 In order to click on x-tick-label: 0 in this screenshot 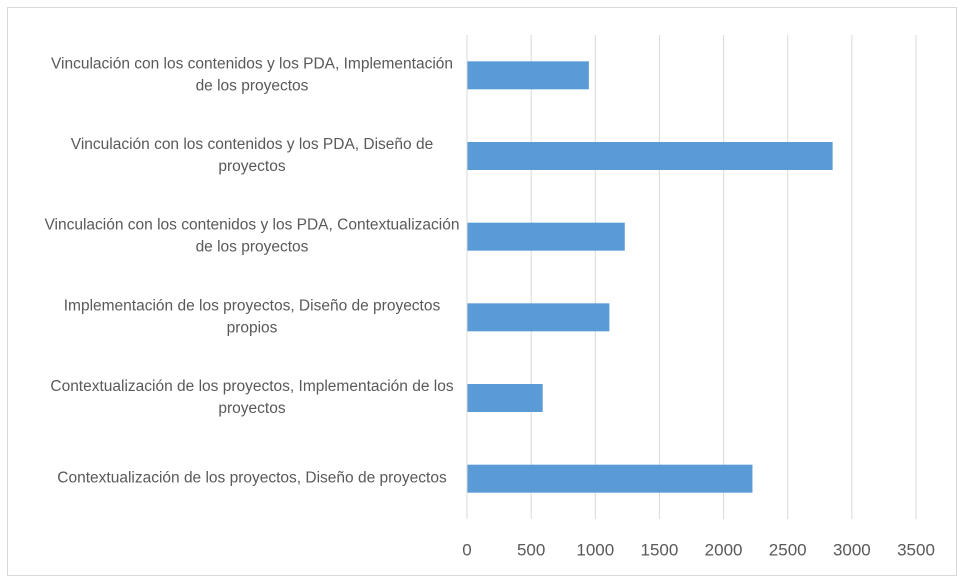, I will do `click(466, 549)`.